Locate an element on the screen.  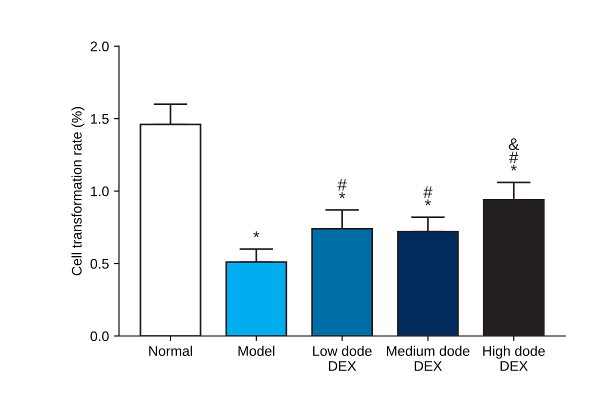
y-tick-label: 1.0 is located at coordinates (100, 191).